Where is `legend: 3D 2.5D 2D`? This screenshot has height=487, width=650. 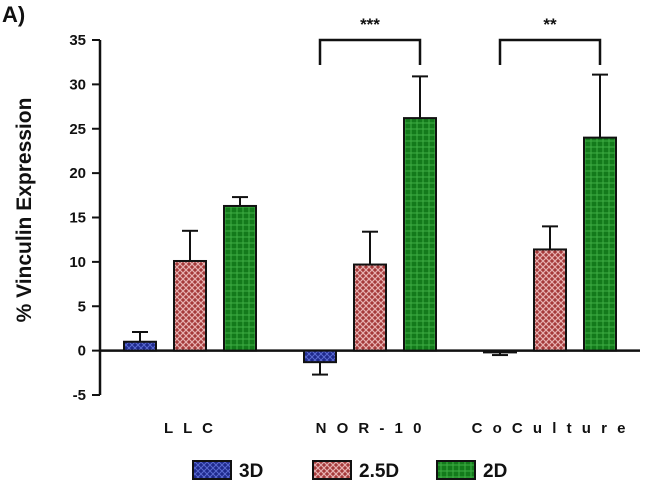
legend: 3D 2.5D 2D is located at coordinates (349, 471).